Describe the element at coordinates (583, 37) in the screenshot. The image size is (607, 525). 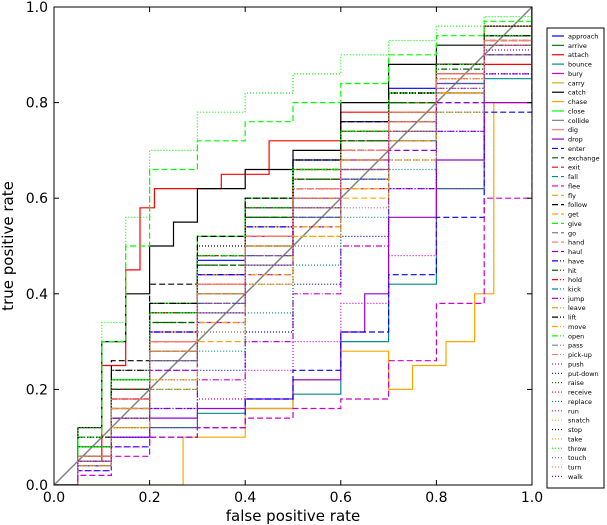
I see `legend-label-approach: approach` at that location.